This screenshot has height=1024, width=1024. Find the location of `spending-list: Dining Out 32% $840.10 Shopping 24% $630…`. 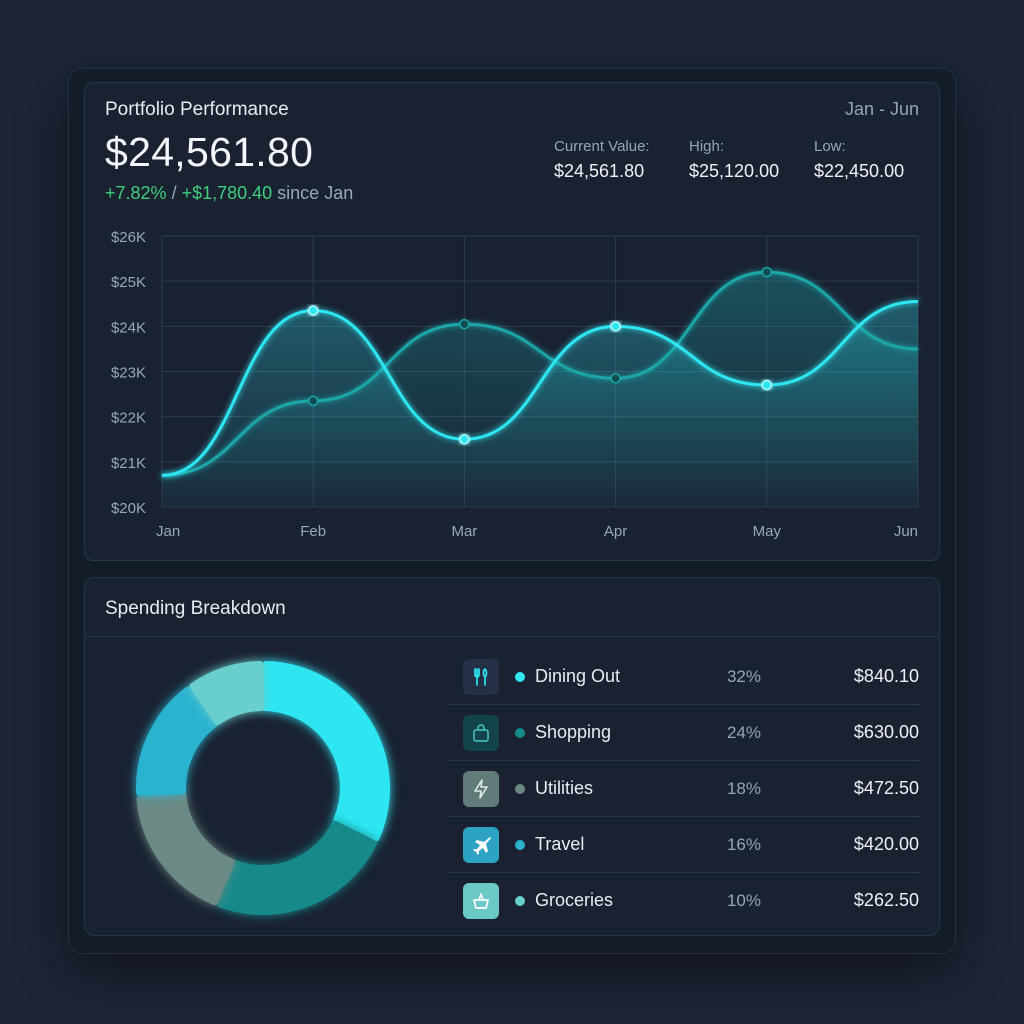

spending-list: Dining Out 32% $840.10 Shopping 24% $630… is located at coordinates (683, 788).